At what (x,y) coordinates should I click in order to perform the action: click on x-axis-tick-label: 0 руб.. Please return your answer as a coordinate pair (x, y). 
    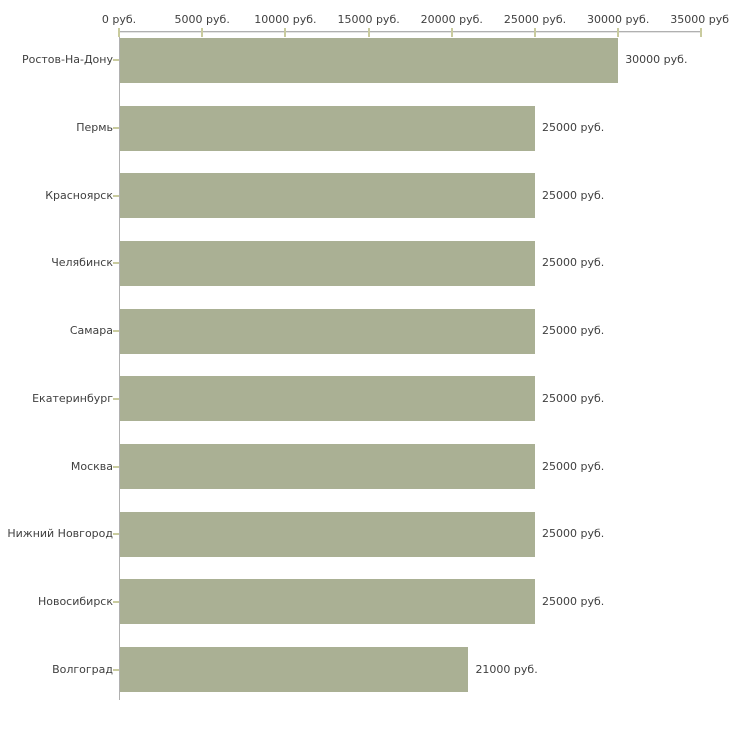
    Looking at the image, I should click on (119, 19).